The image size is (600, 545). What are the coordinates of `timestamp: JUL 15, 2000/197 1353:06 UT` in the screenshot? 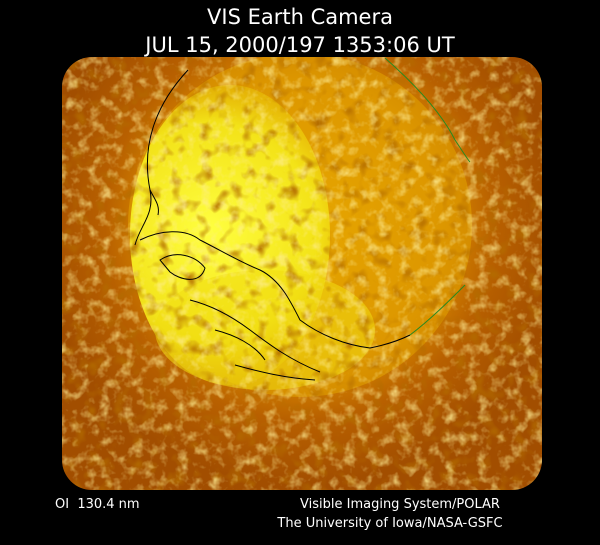 It's located at (299, 45).